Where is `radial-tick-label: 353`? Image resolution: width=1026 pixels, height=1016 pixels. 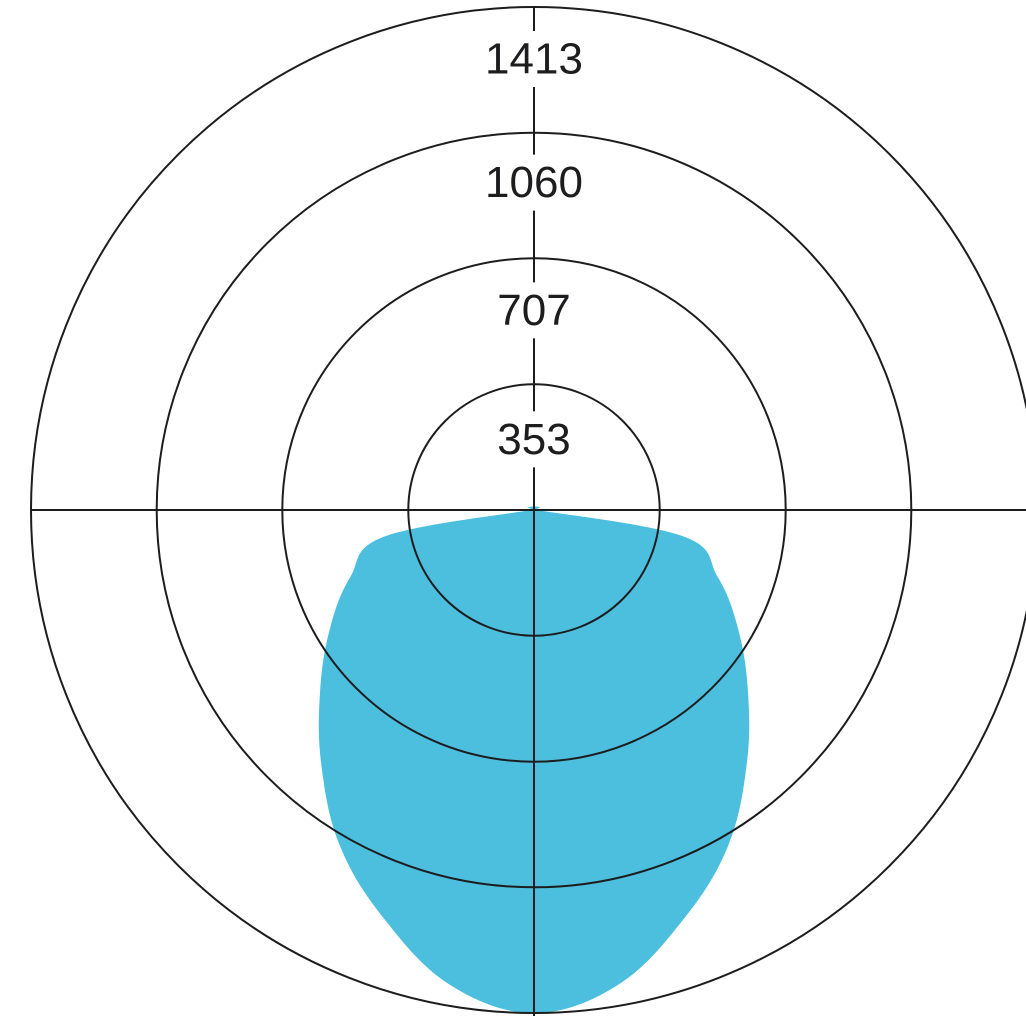
radial-tick-label: 353 is located at coordinates (533, 439).